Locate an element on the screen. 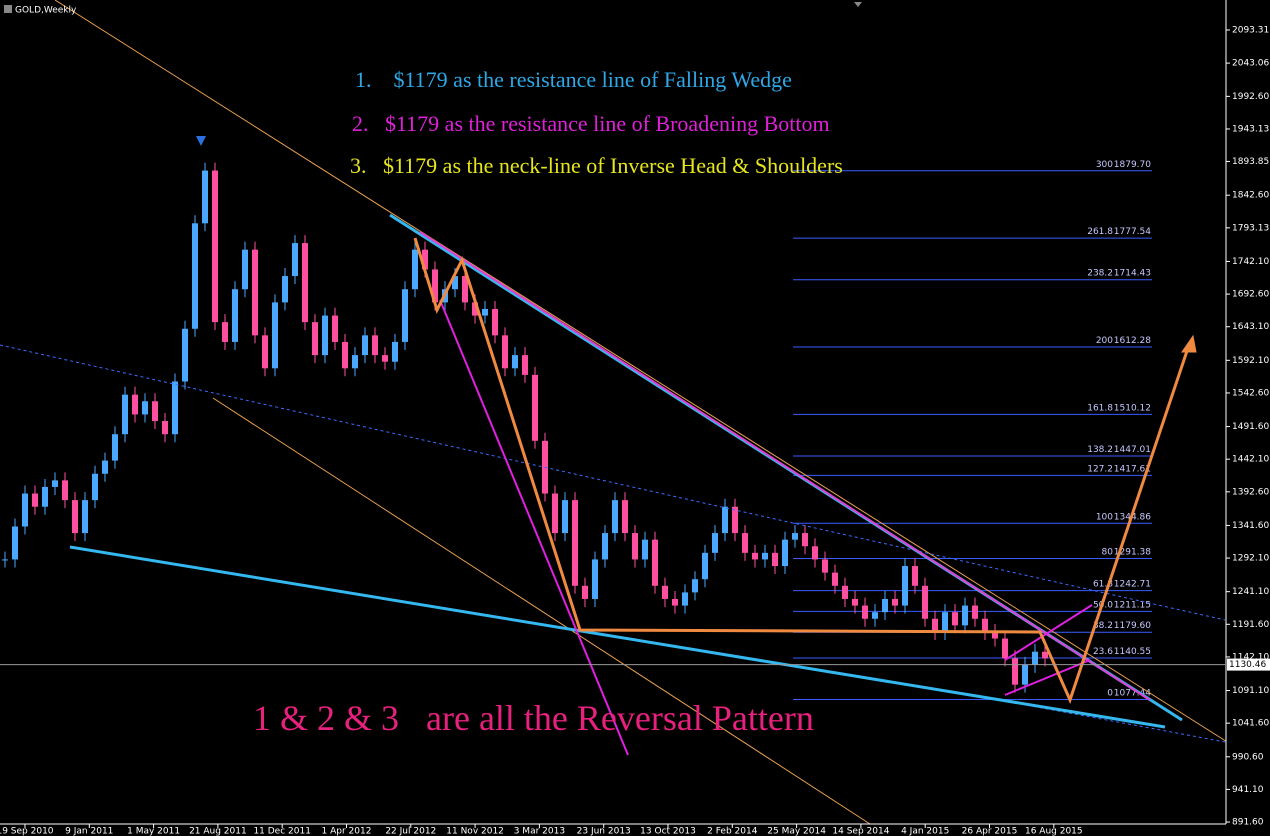  fib-ratio: 138.2 is located at coordinates (1100, 450).